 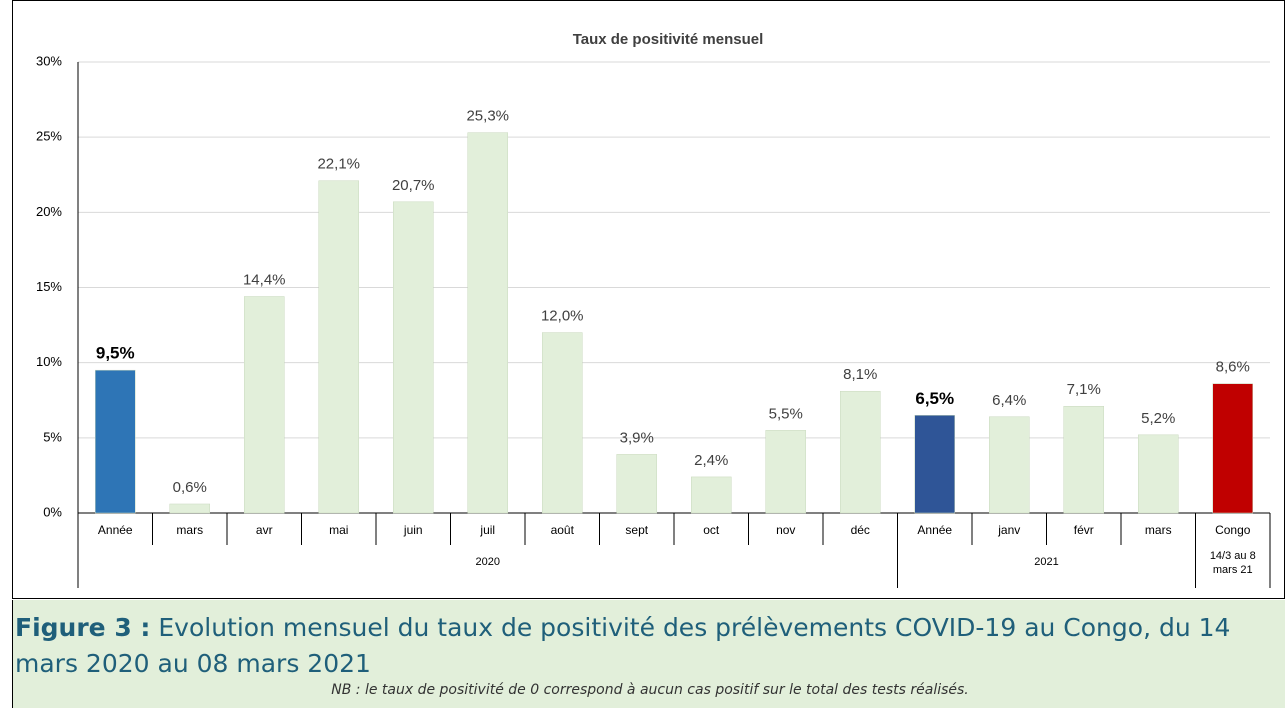 I want to click on group-label: 14/3 au 8 mars 21, so click(x=1233, y=563).